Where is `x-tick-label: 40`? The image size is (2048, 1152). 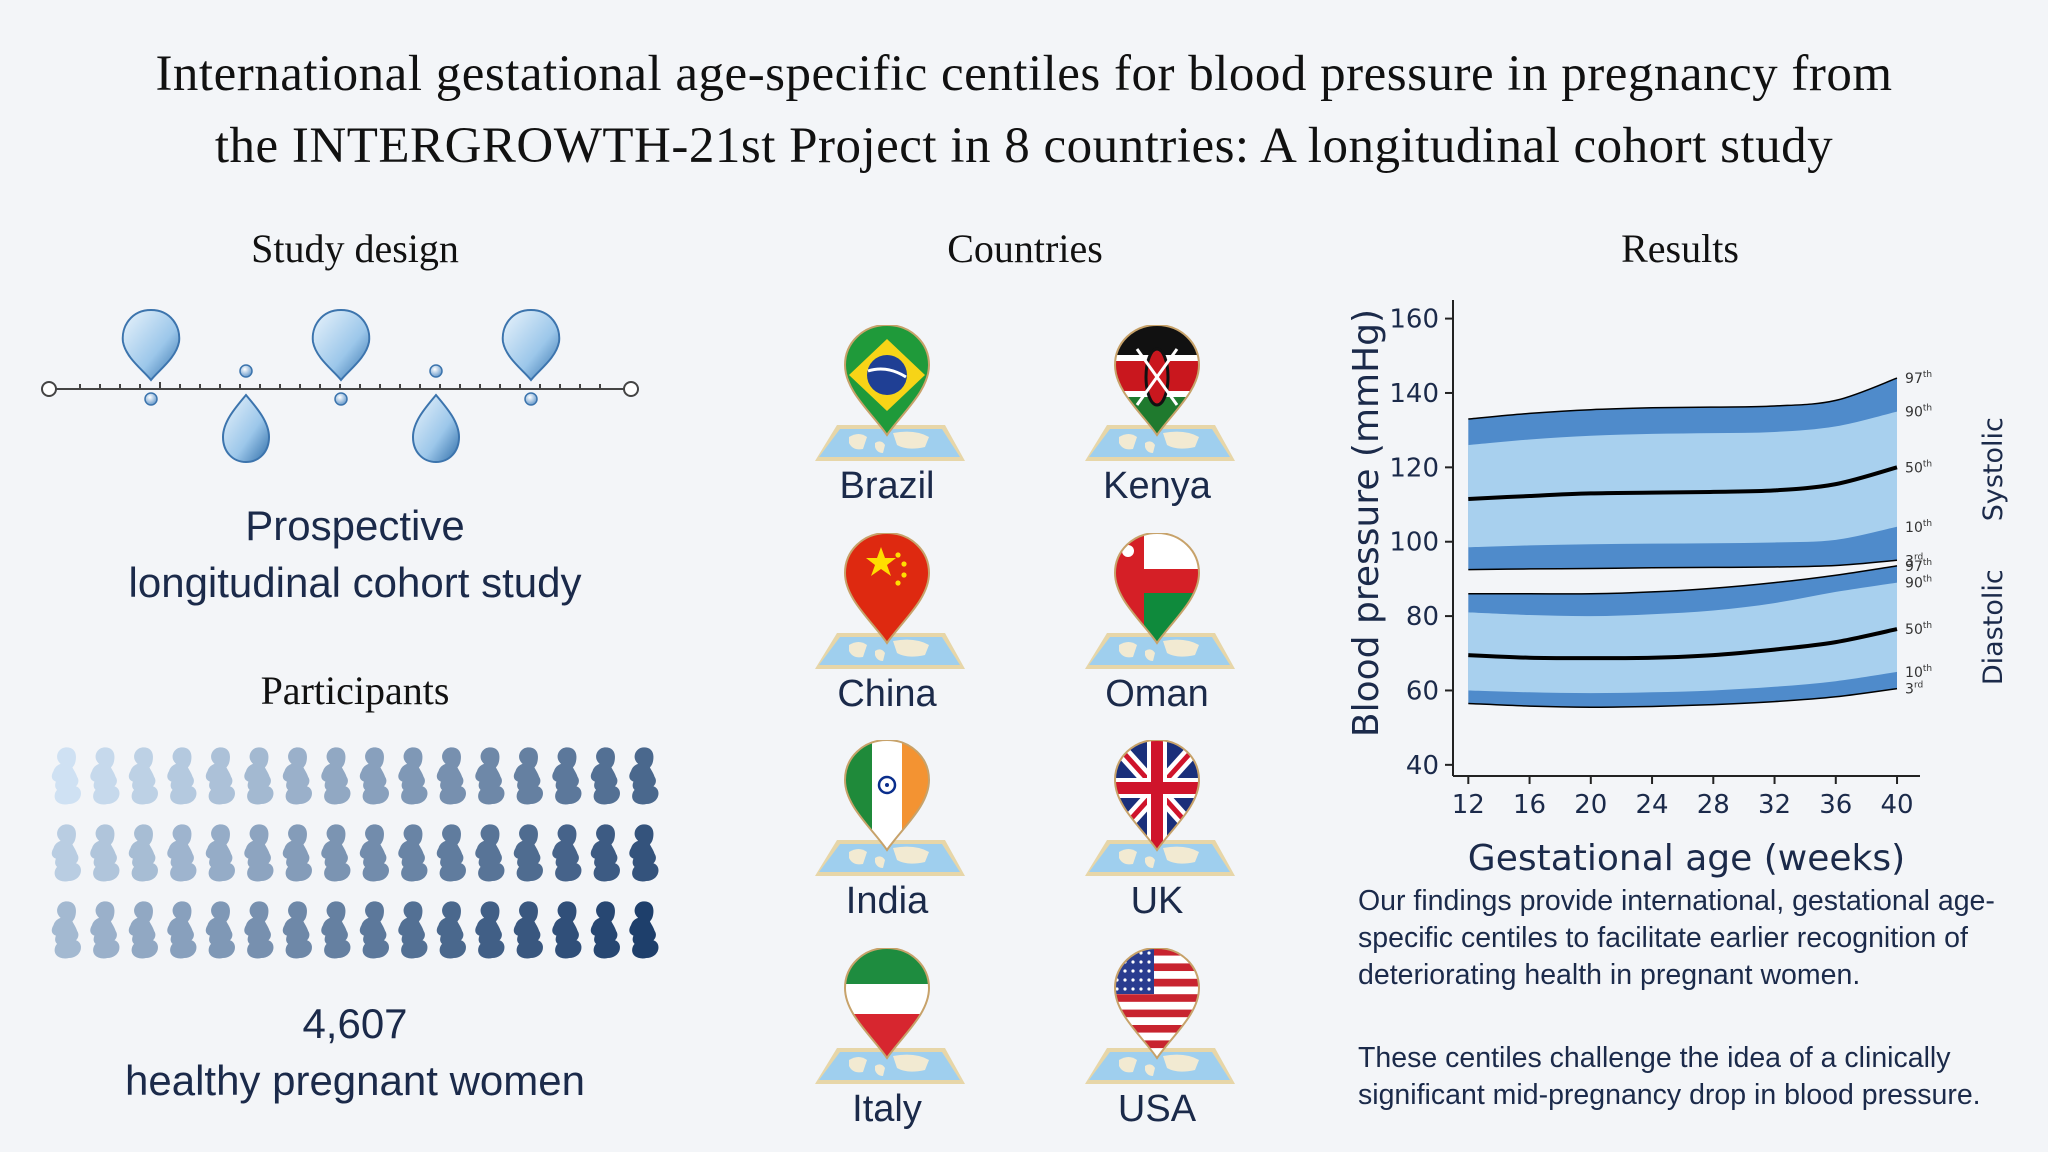 x-tick-label: 40 is located at coordinates (1896, 805).